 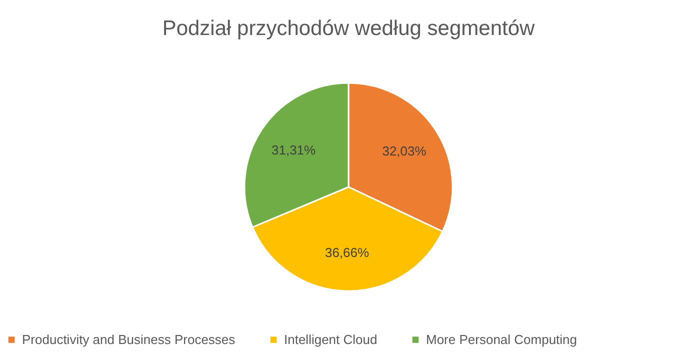 I want to click on data-label: 36,66%, so click(x=347, y=252).